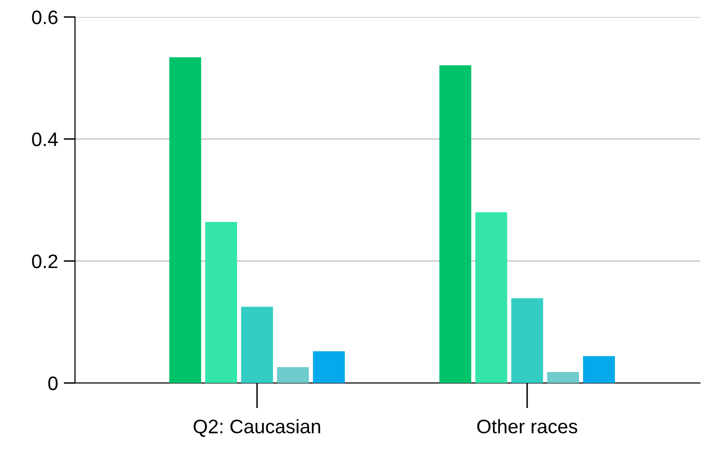 The image size is (715, 449). What do you see at coordinates (45, 17) in the screenshot?
I see `y-tick-label: 0.6` at bounding box center [45, 17].